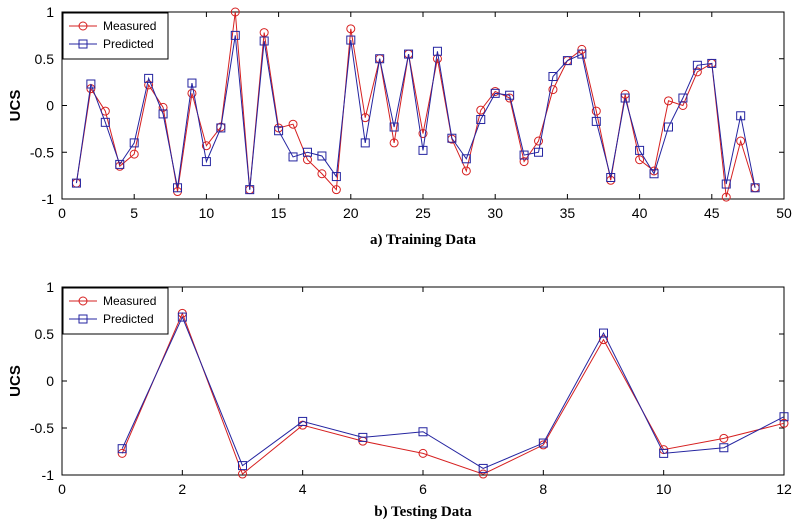  Describe the element at coordinates (207, 213) in the screenshot. I see `x-tick-label: 10` at that location.